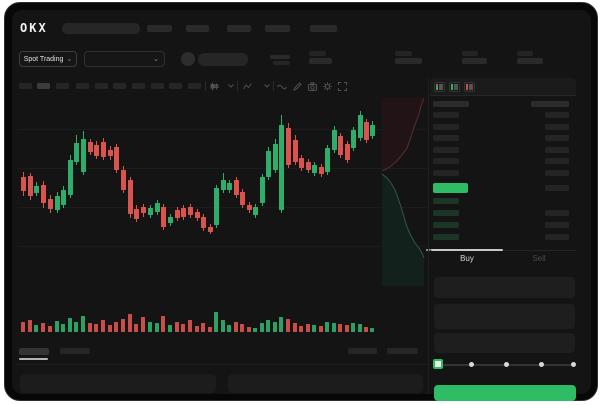 This screenshot has height=405, width=603. I want to click on market-type-dropdown: Spot Trading ⌄, so click(48, 59).